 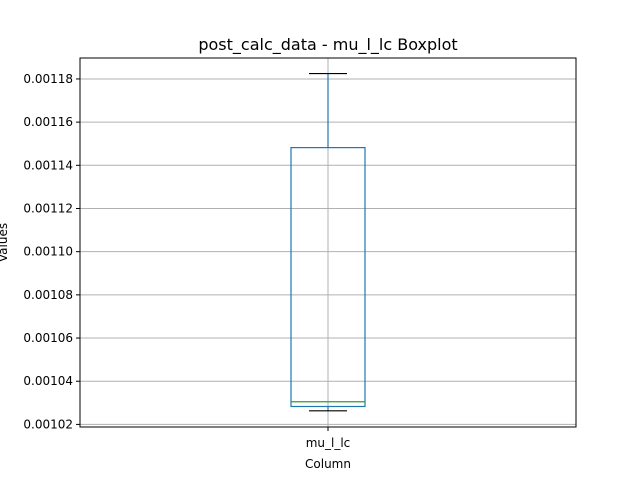 I want to click on y-tick-label: 0.00104, so click(x=48, y=381).